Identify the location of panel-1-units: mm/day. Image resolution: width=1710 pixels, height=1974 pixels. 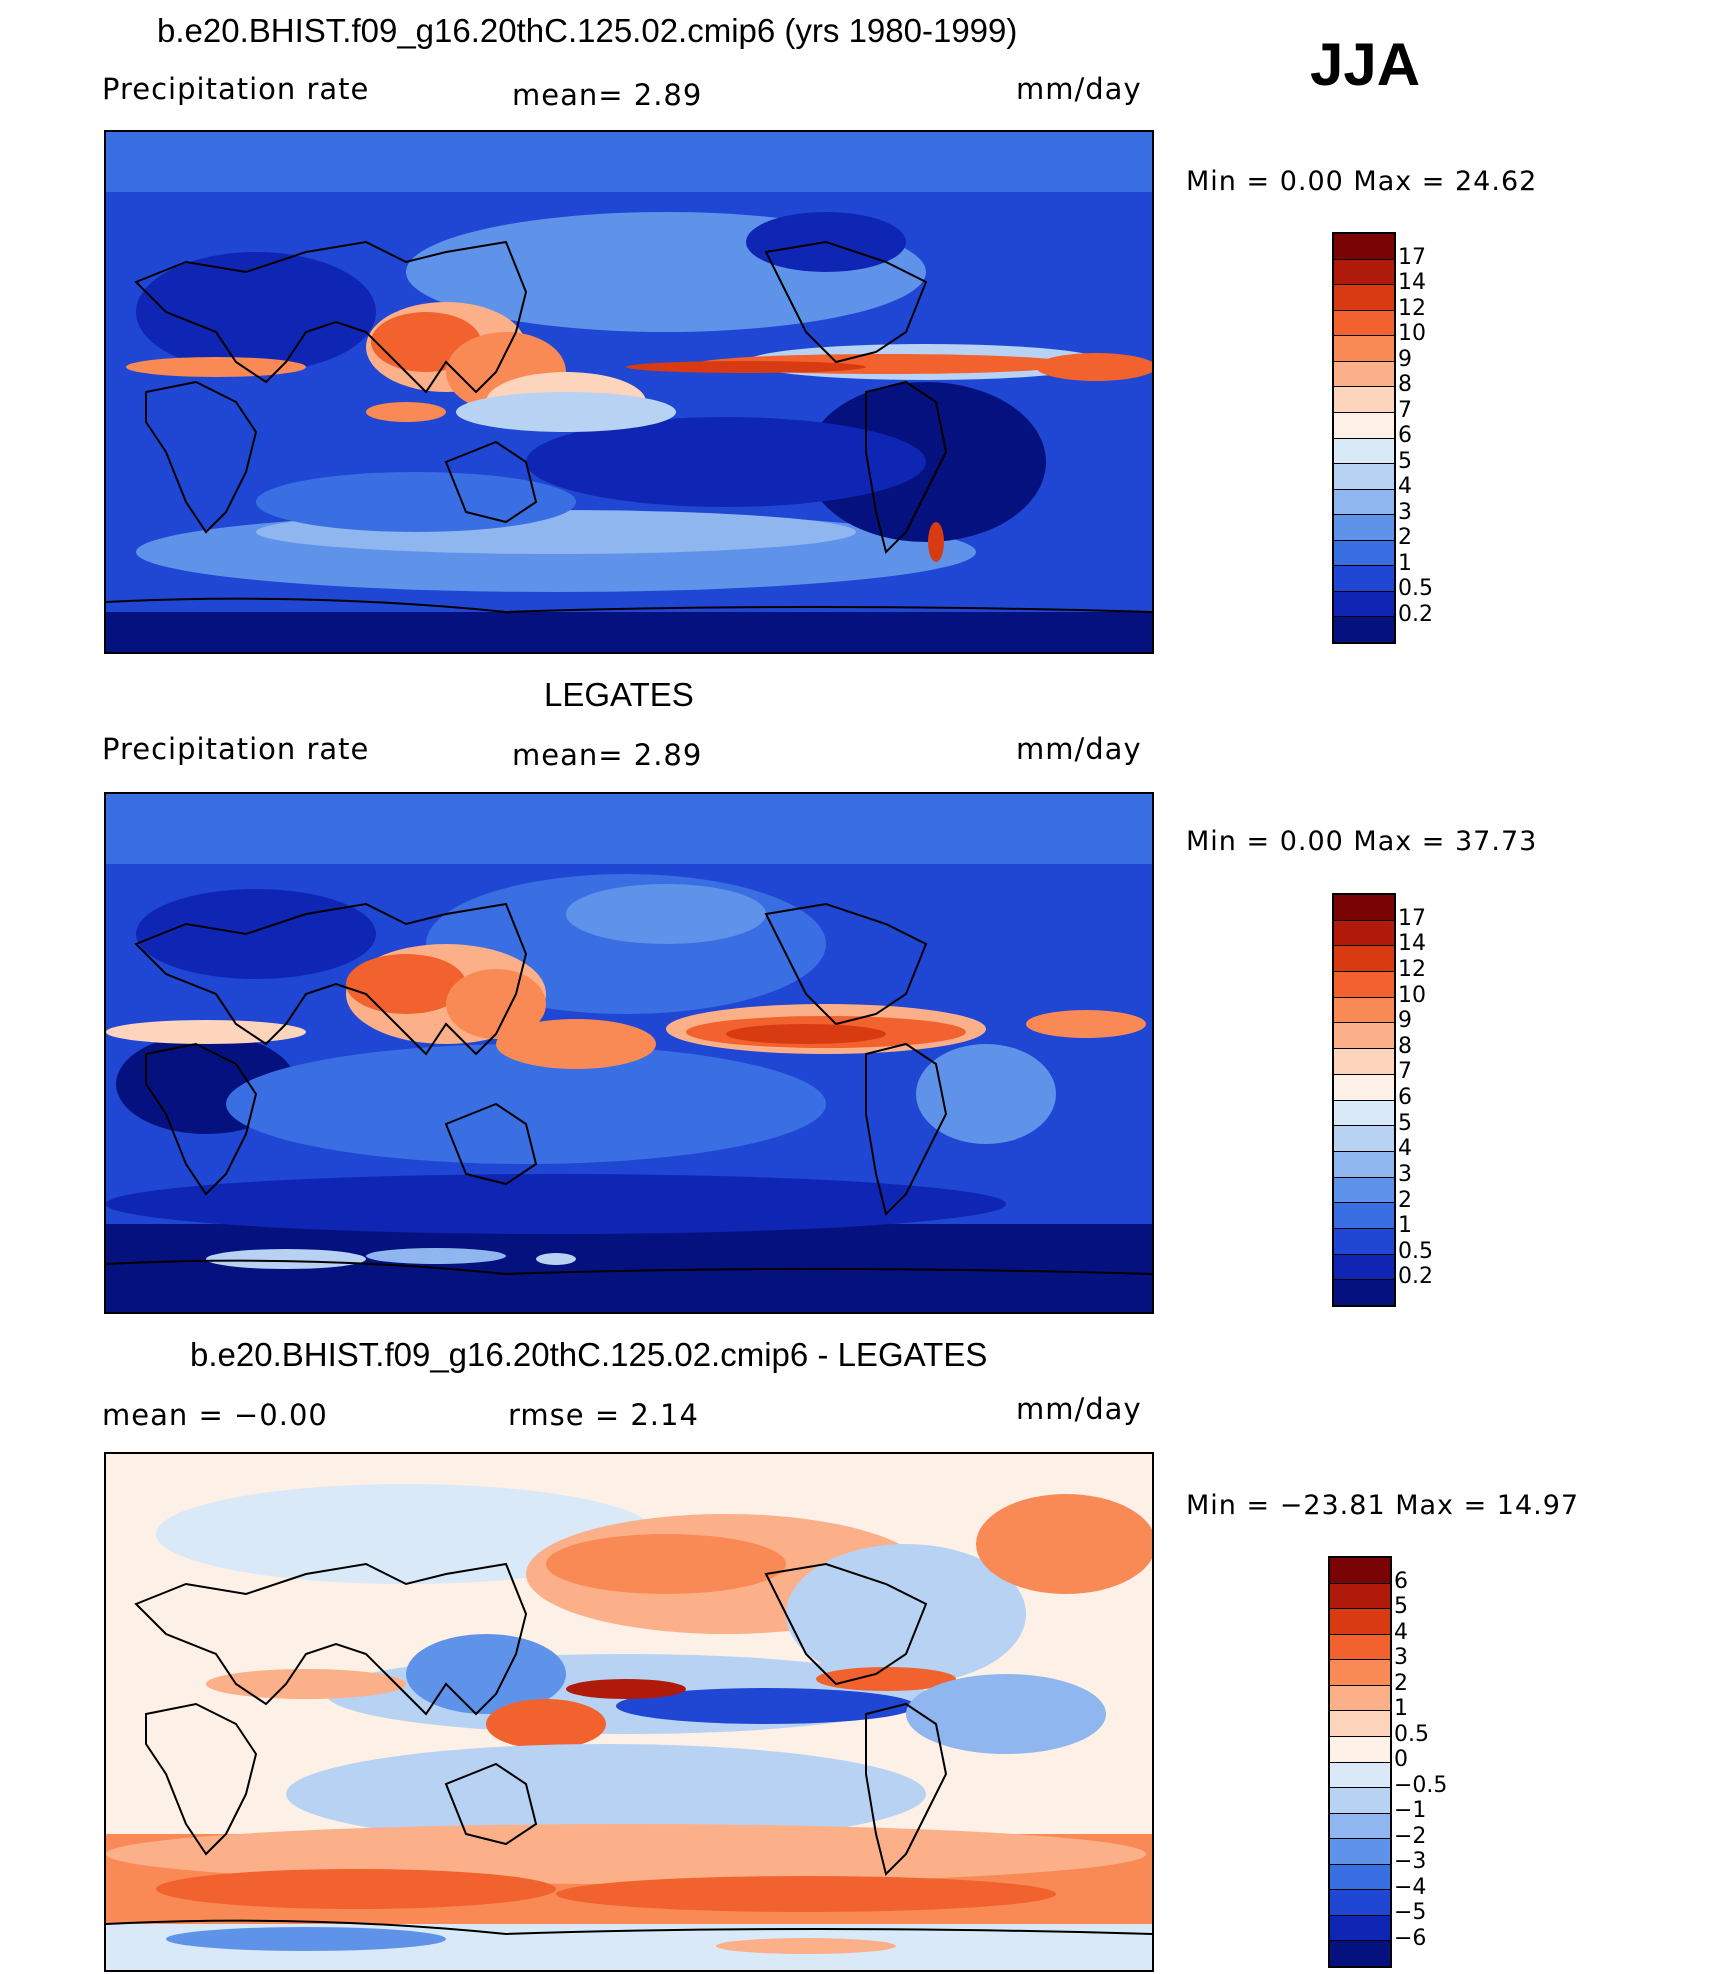
(1079, 89).